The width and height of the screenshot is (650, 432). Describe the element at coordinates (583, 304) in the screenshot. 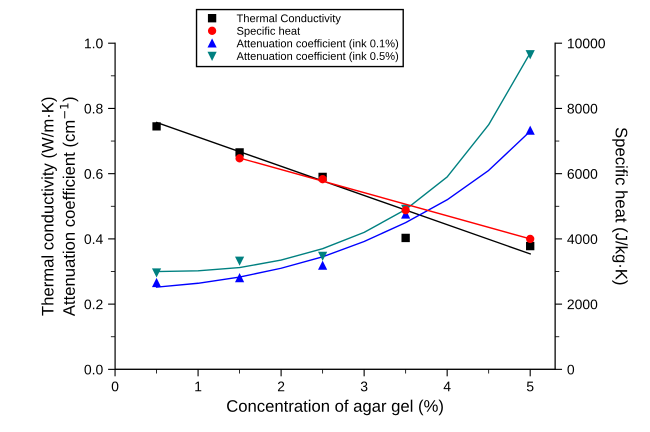

I see `y2-tick-label: 2000` at that location.